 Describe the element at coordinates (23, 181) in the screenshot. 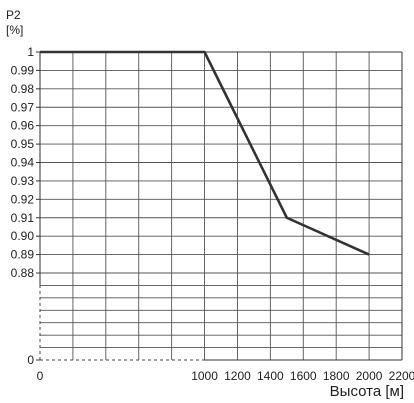

I see `y-tick-label: 0.93` at that location.